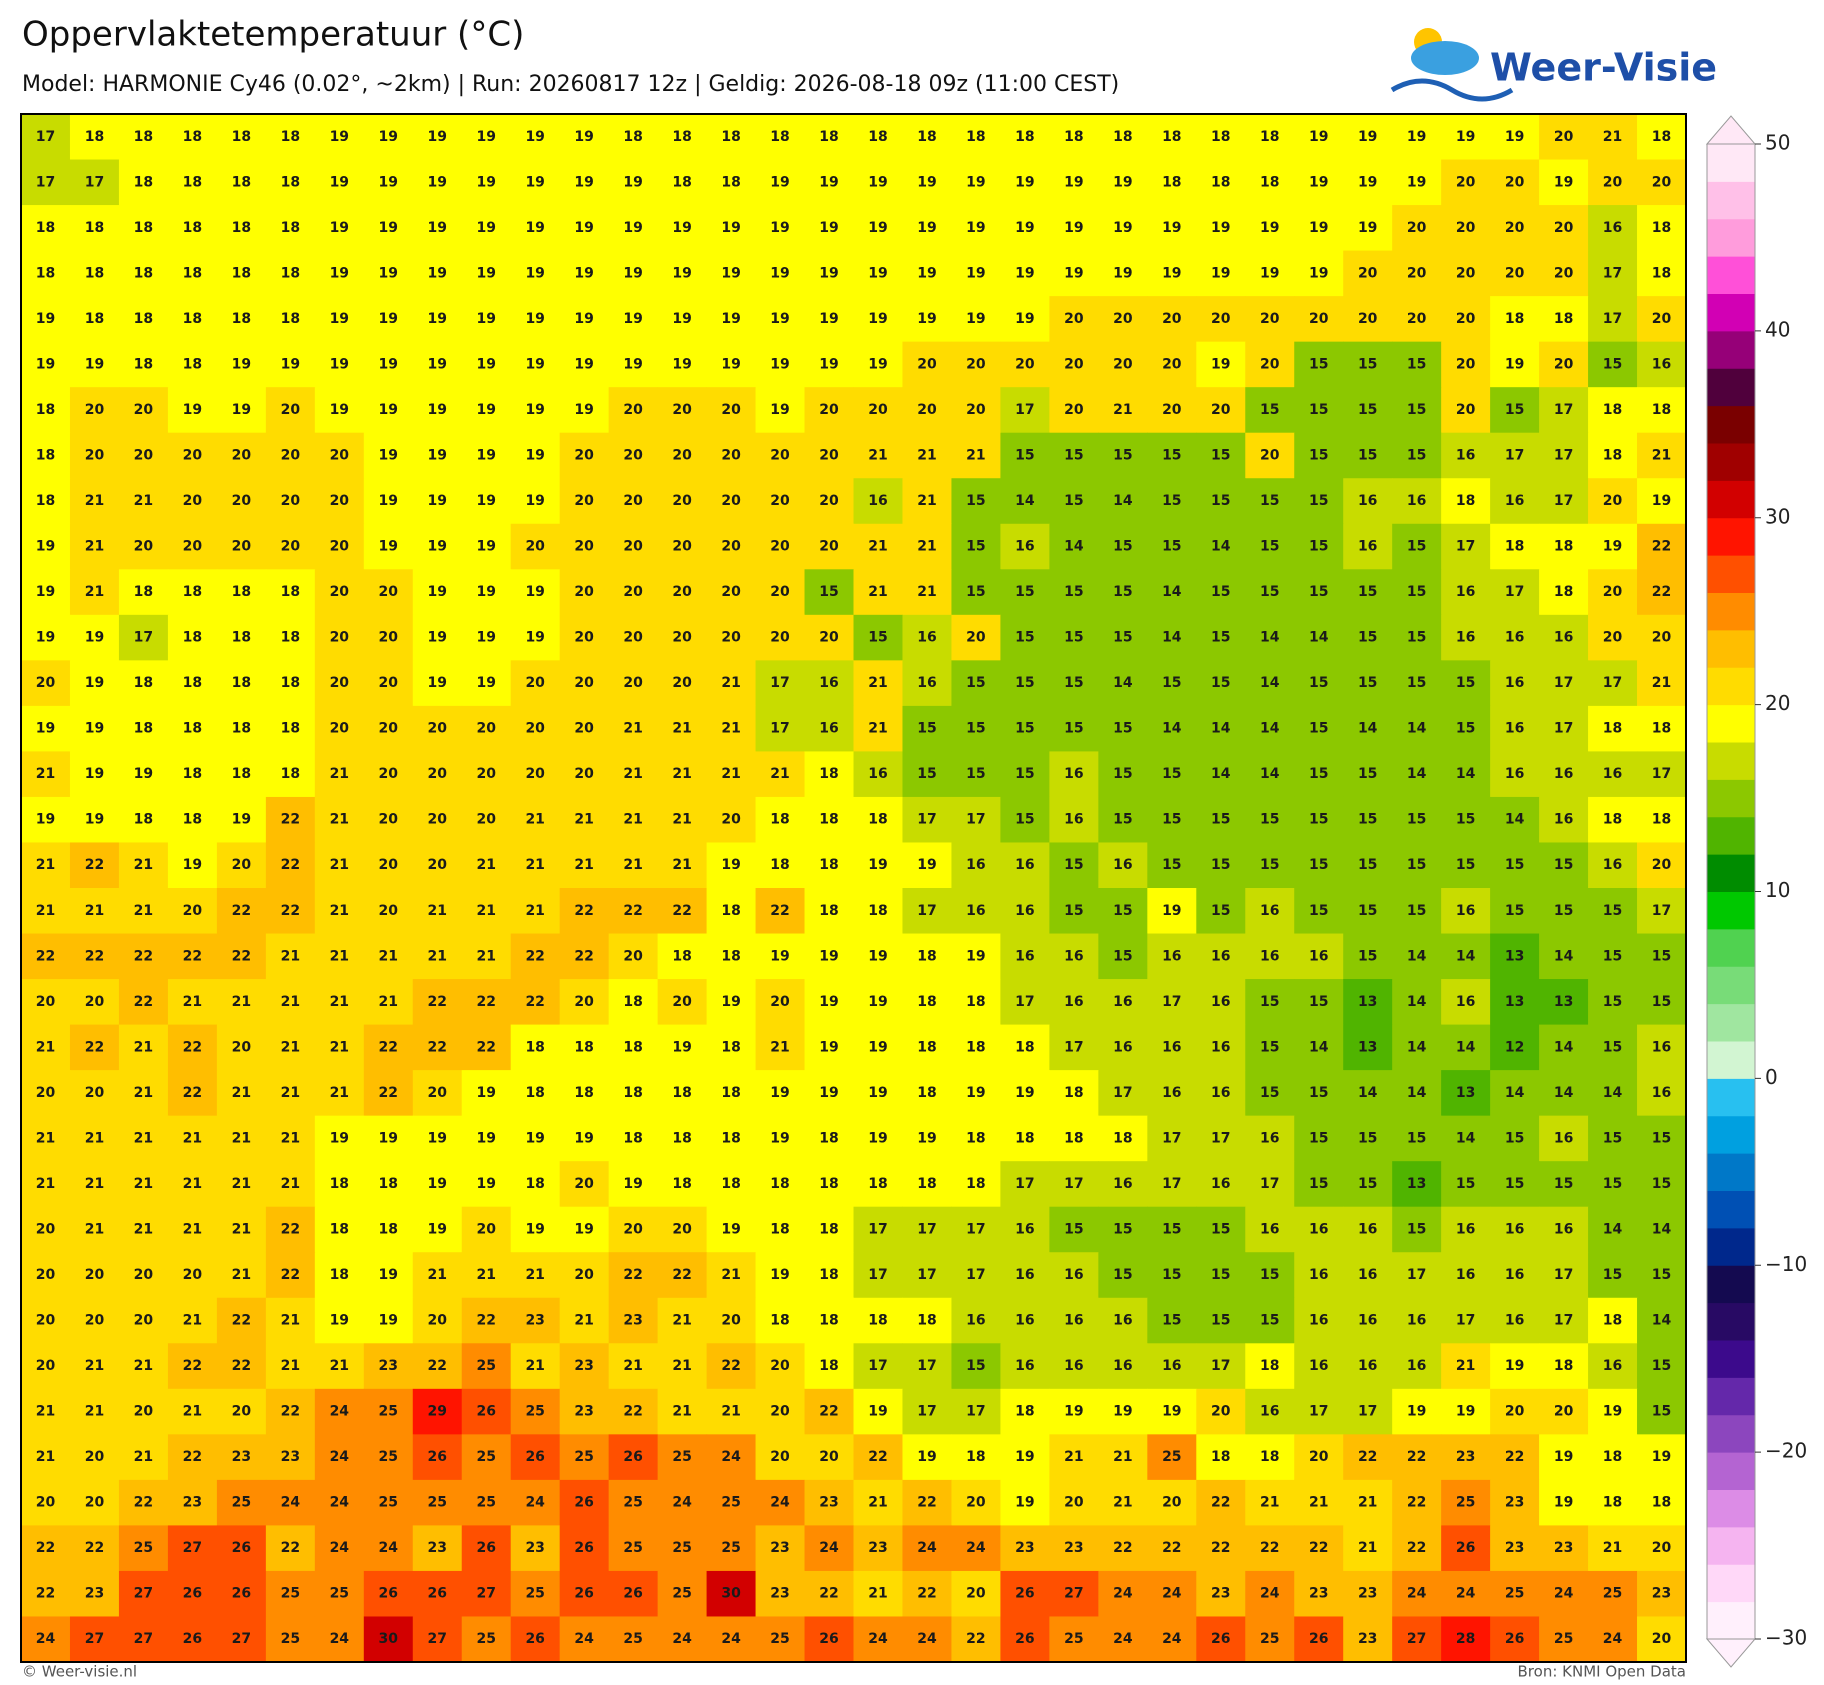 Image resolution: width=1824 pixels, height=1685 pixels. I want to click on temp-label: 25, so click(388, 1503).